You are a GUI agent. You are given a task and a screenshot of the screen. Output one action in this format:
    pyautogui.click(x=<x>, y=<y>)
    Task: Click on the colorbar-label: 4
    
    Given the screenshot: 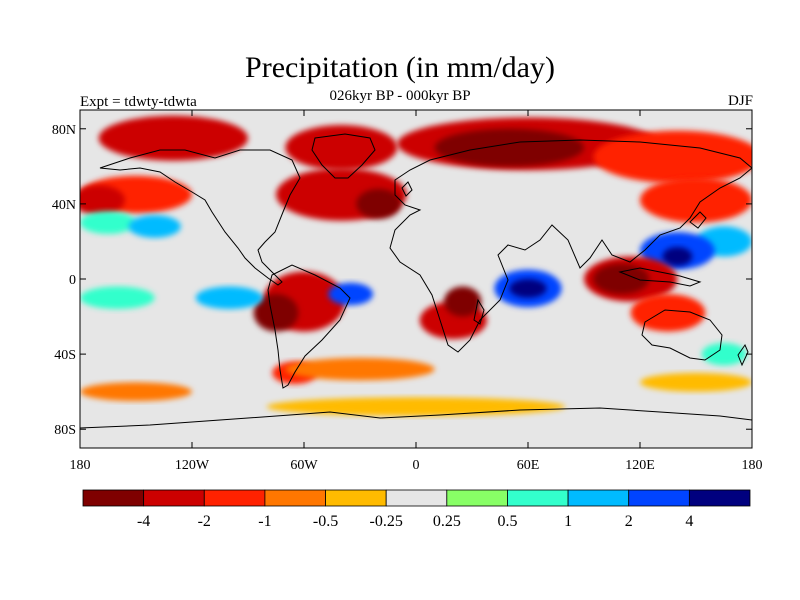 What is the action you would take?
    pyautogui.click(x=689, y=521)
    